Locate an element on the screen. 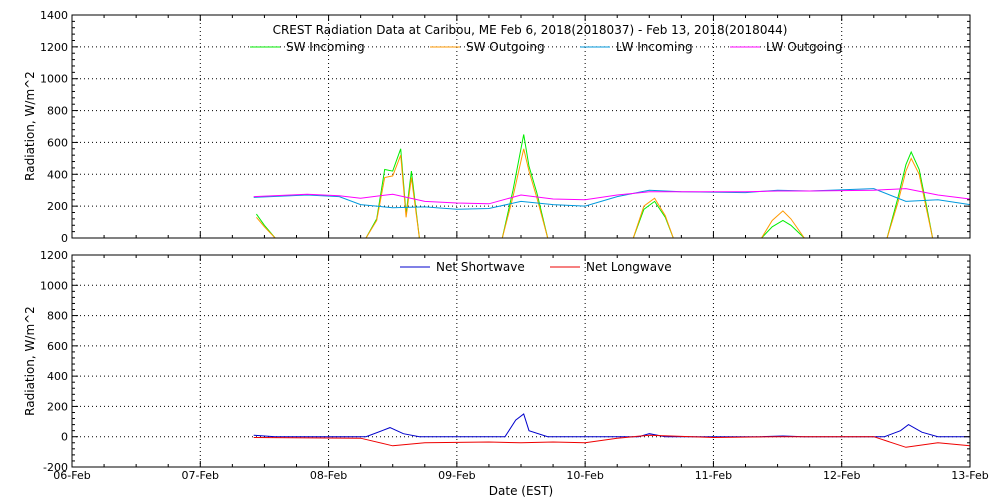  legend-bottom: Net Shortwave Net Longwave is located at coordinates (536, 267).